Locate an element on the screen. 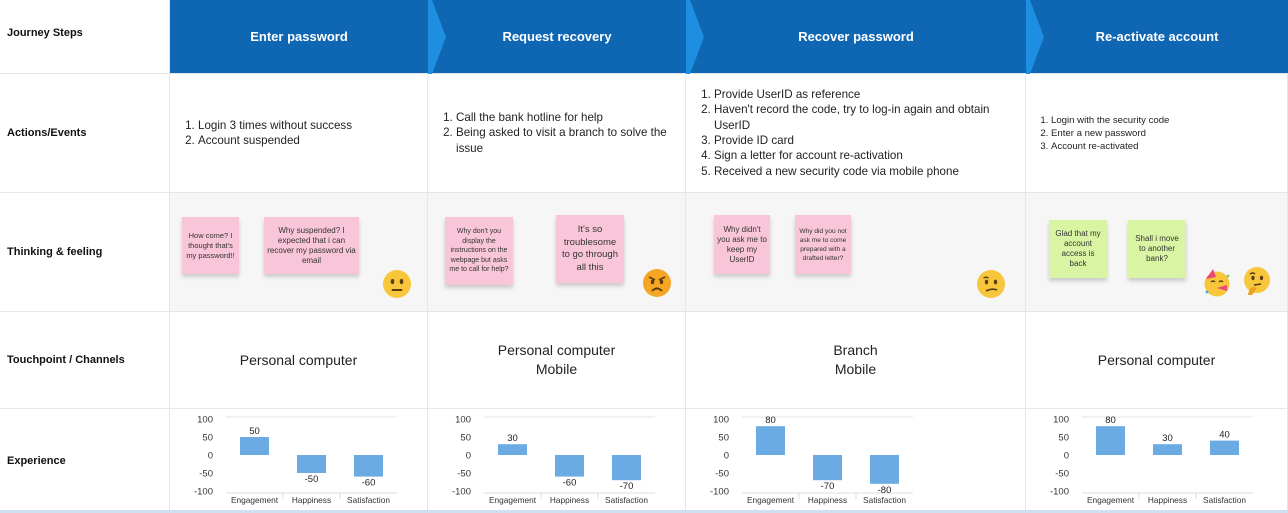 The image size is (1288, 513). touchpoint-request-recovery: Personal computer Mobile is located at coordinates (557, 360).